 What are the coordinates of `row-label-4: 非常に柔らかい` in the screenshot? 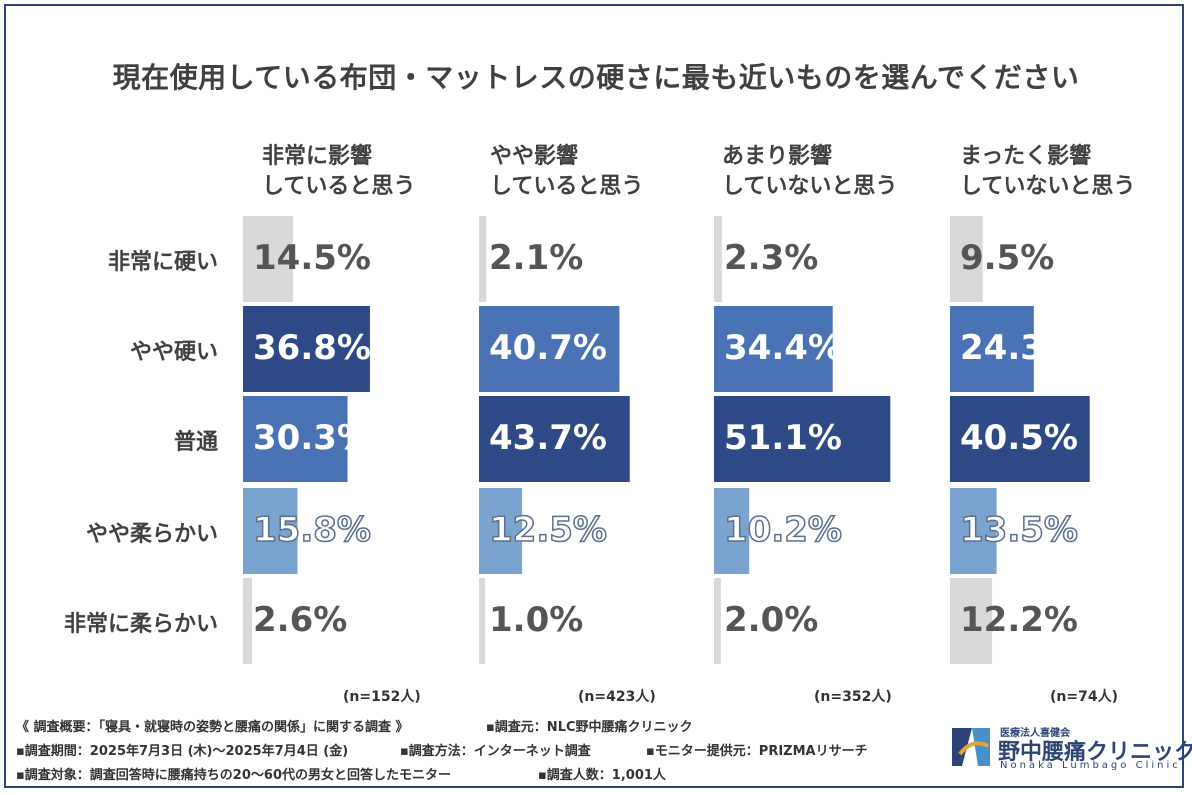 It's located at (140, 624).